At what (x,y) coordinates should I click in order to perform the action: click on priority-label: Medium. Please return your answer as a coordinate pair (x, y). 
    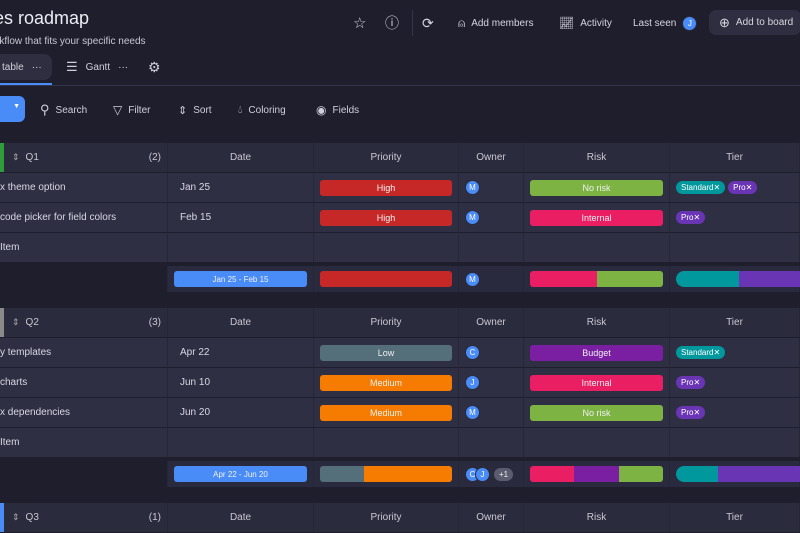
    Looking at the image, I should click on (386, 383).